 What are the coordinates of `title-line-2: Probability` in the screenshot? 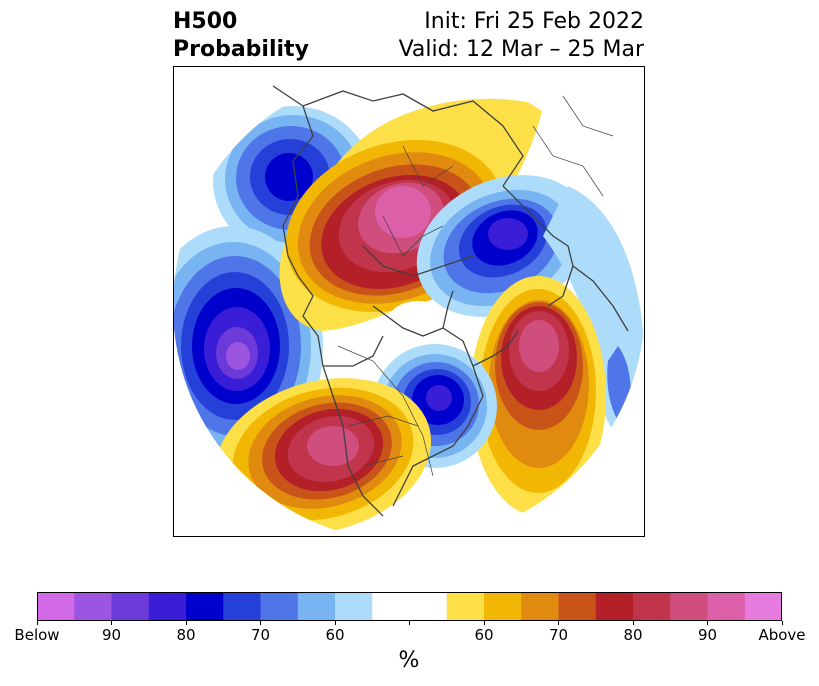 It's located at (241, 49).